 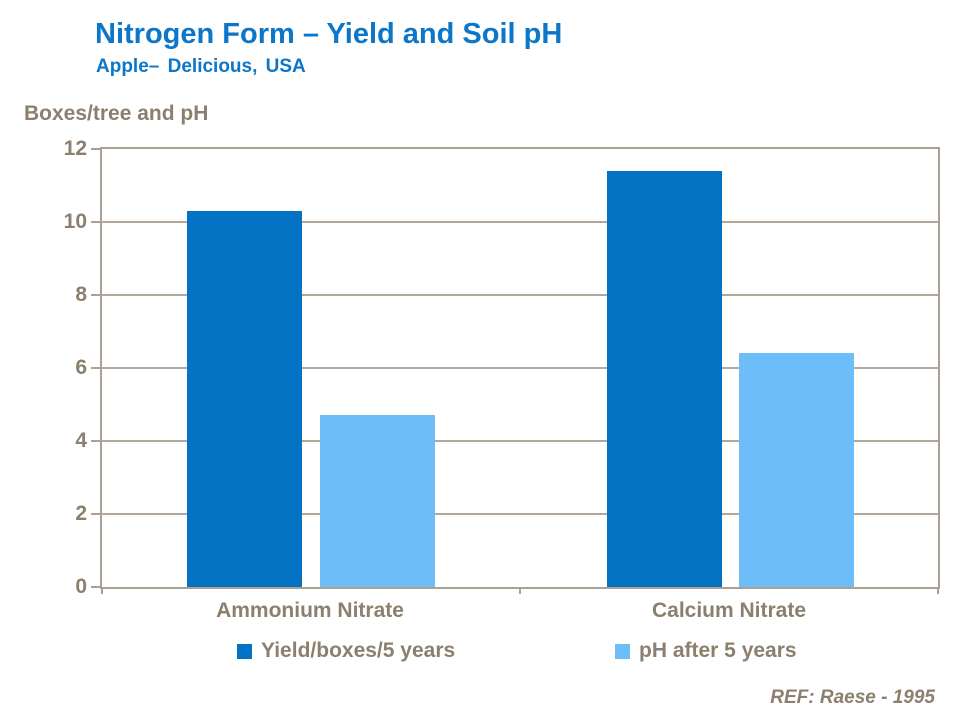 What do you see at coordinates (796, 470) in the screenshot?
I see `bar-ph-after-5-years-calcium-nitrate` at bounding box center [796, 470].